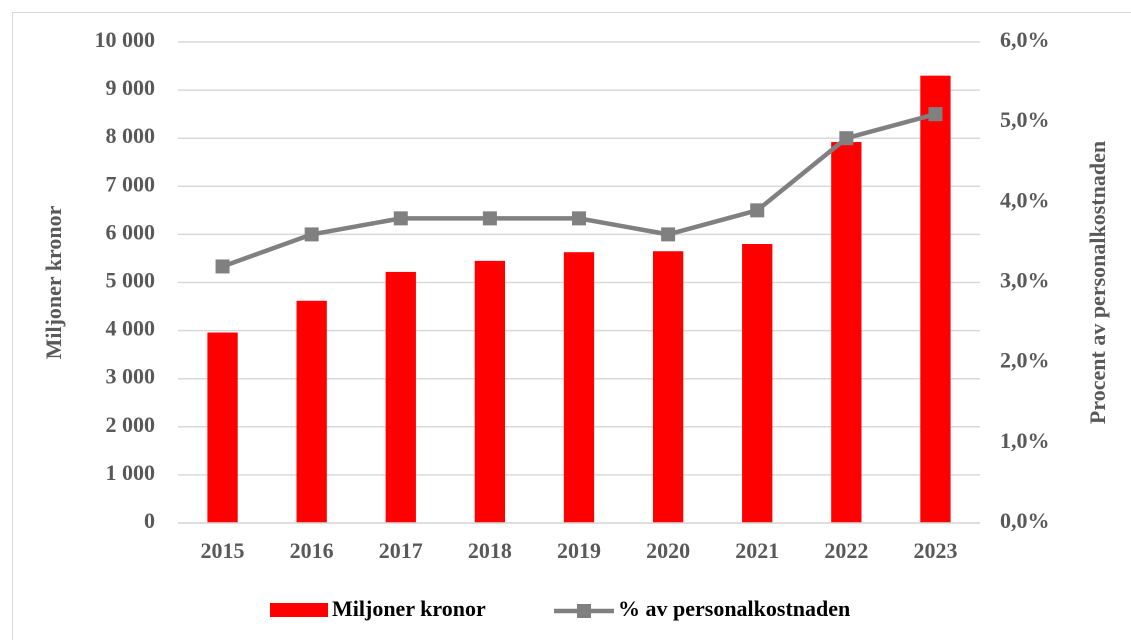 This screenshot has width=1131, height=640. Describe the element at coordinates (935, 550) in the screenshot. I see `x-tick-label: 2023` at that location.